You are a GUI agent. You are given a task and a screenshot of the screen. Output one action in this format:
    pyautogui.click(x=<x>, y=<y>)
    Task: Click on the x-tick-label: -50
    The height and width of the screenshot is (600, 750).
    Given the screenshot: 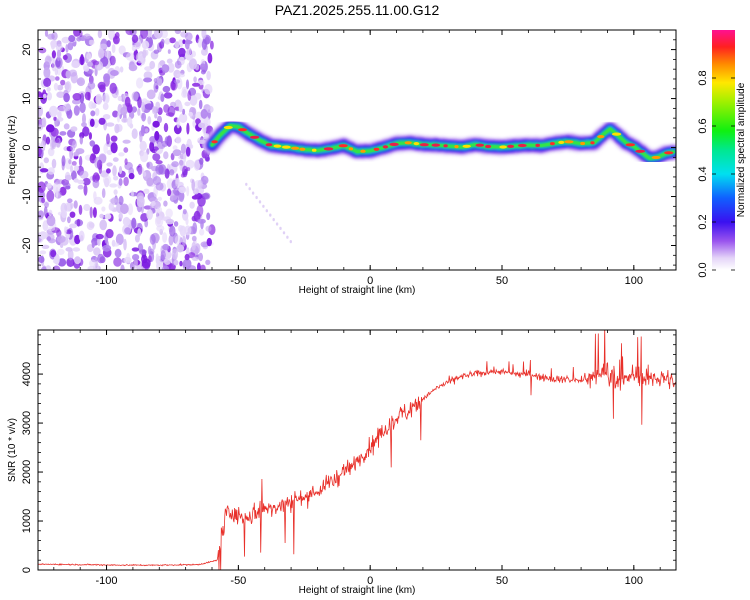 What is the action you would take?
    pyautogui.click(x=238, y=281)
    